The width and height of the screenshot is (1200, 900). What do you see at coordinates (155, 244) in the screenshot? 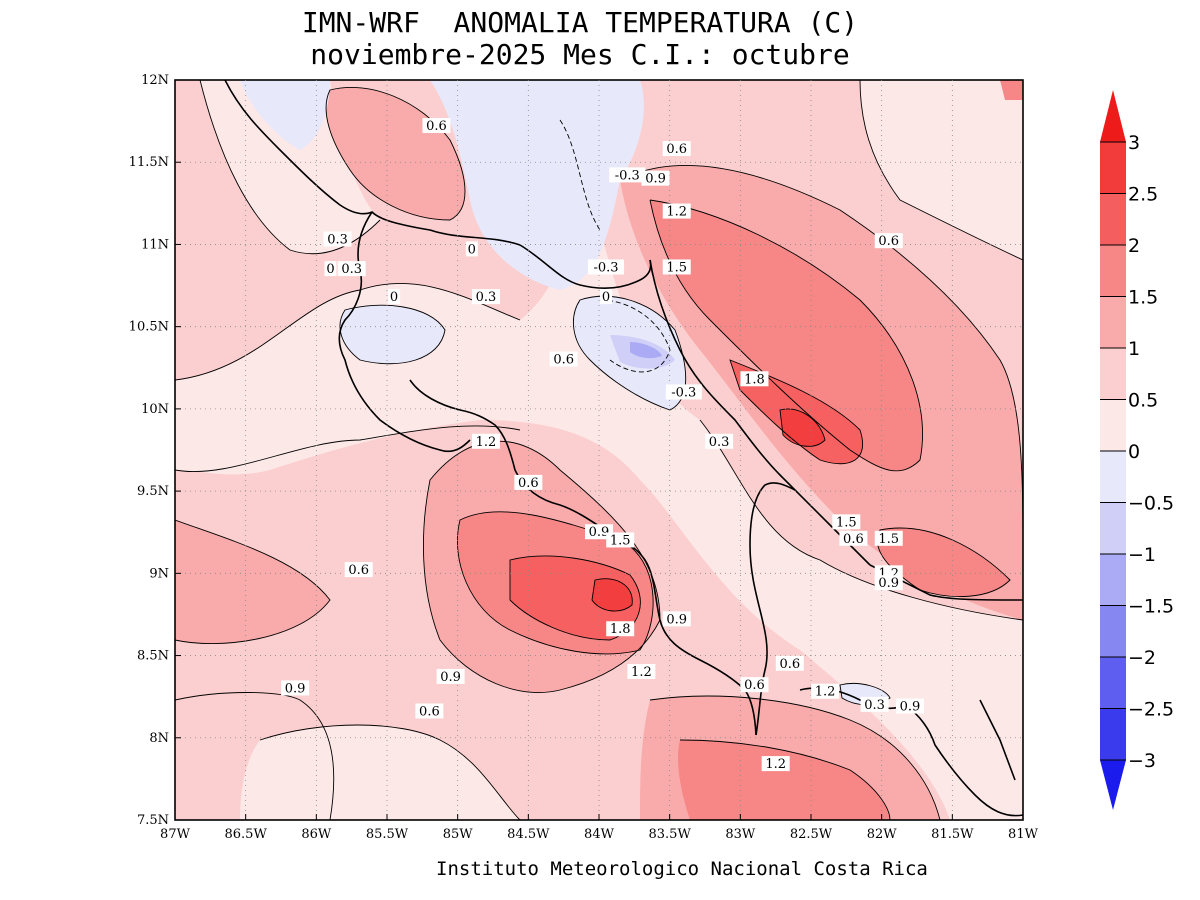
I see `y-tick-label: 11N` at bounding box center [155, 244].